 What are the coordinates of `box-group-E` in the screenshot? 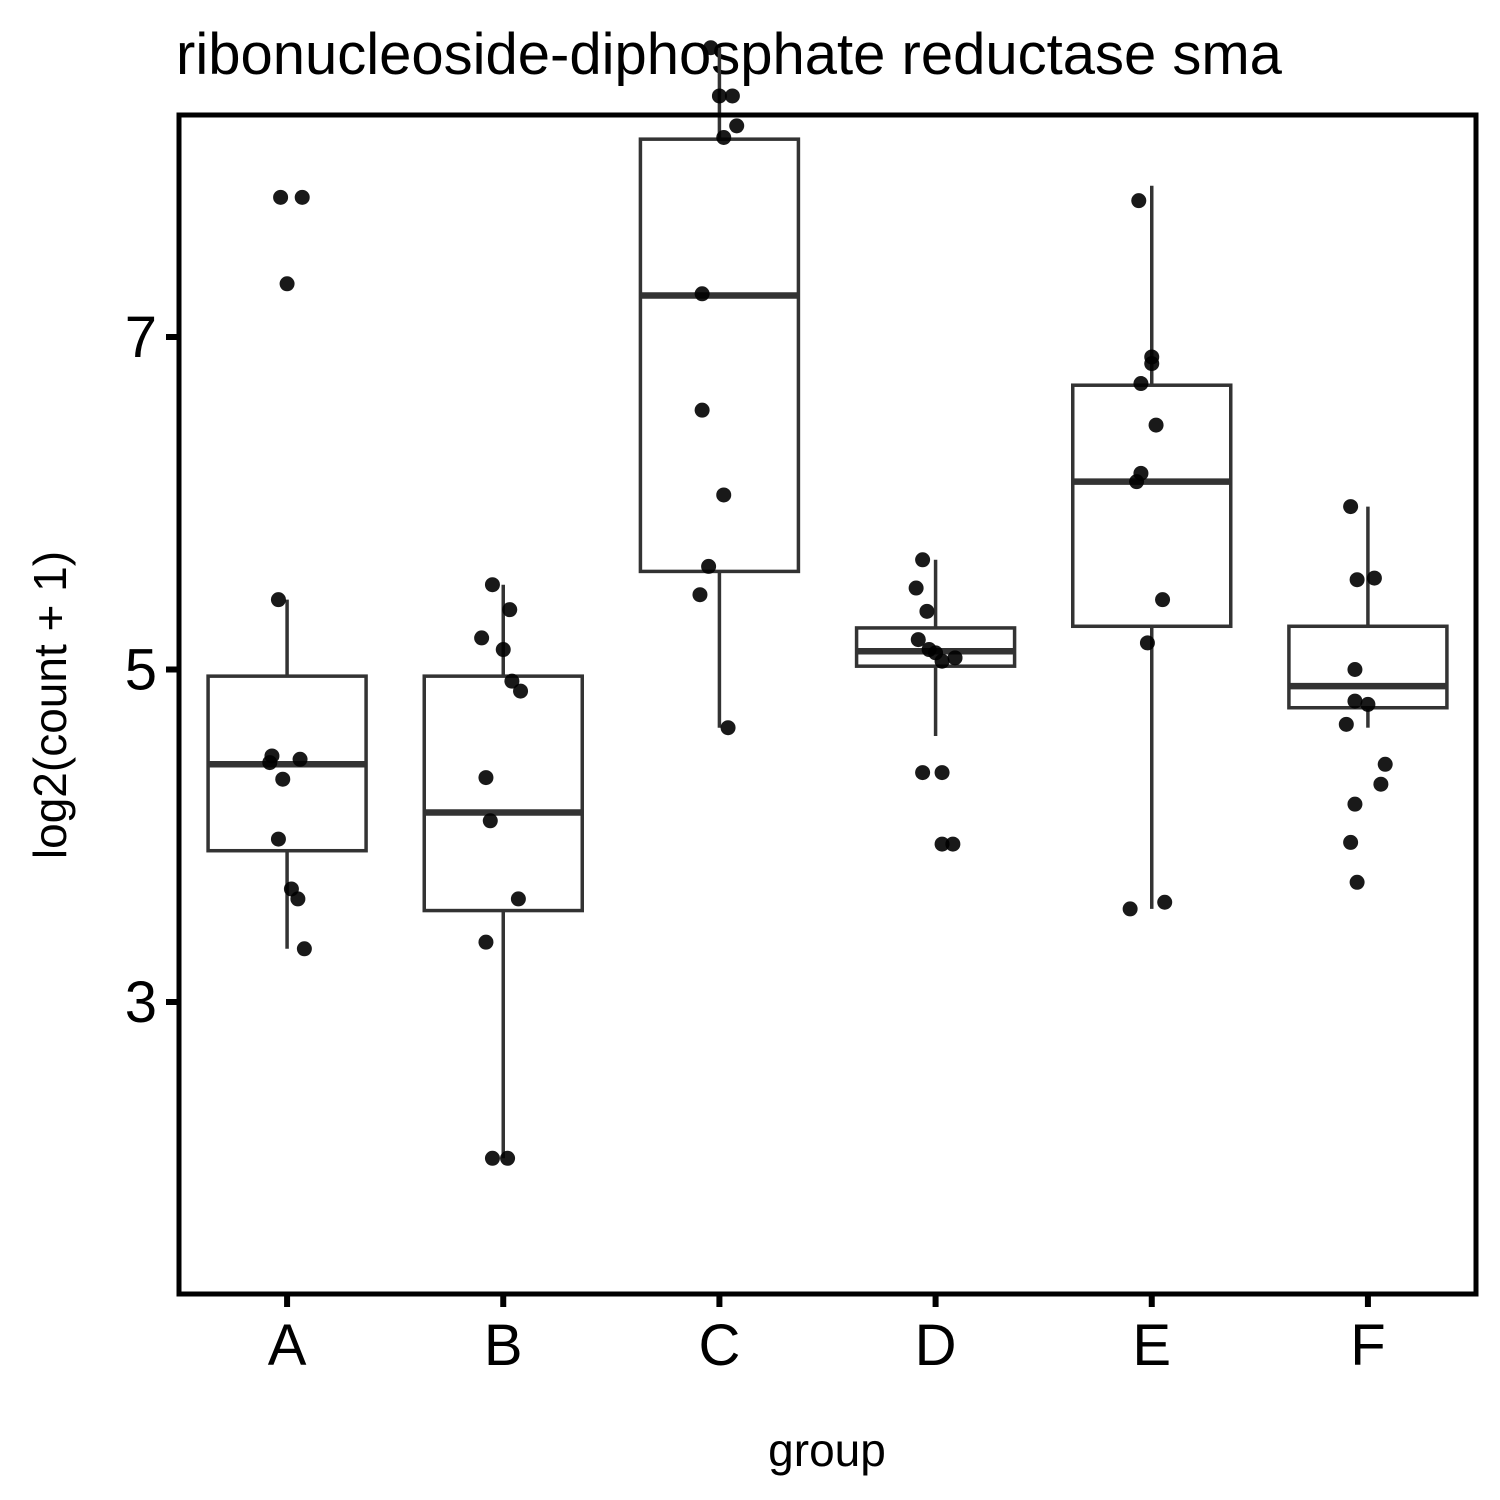 It's located at (1152, 547).